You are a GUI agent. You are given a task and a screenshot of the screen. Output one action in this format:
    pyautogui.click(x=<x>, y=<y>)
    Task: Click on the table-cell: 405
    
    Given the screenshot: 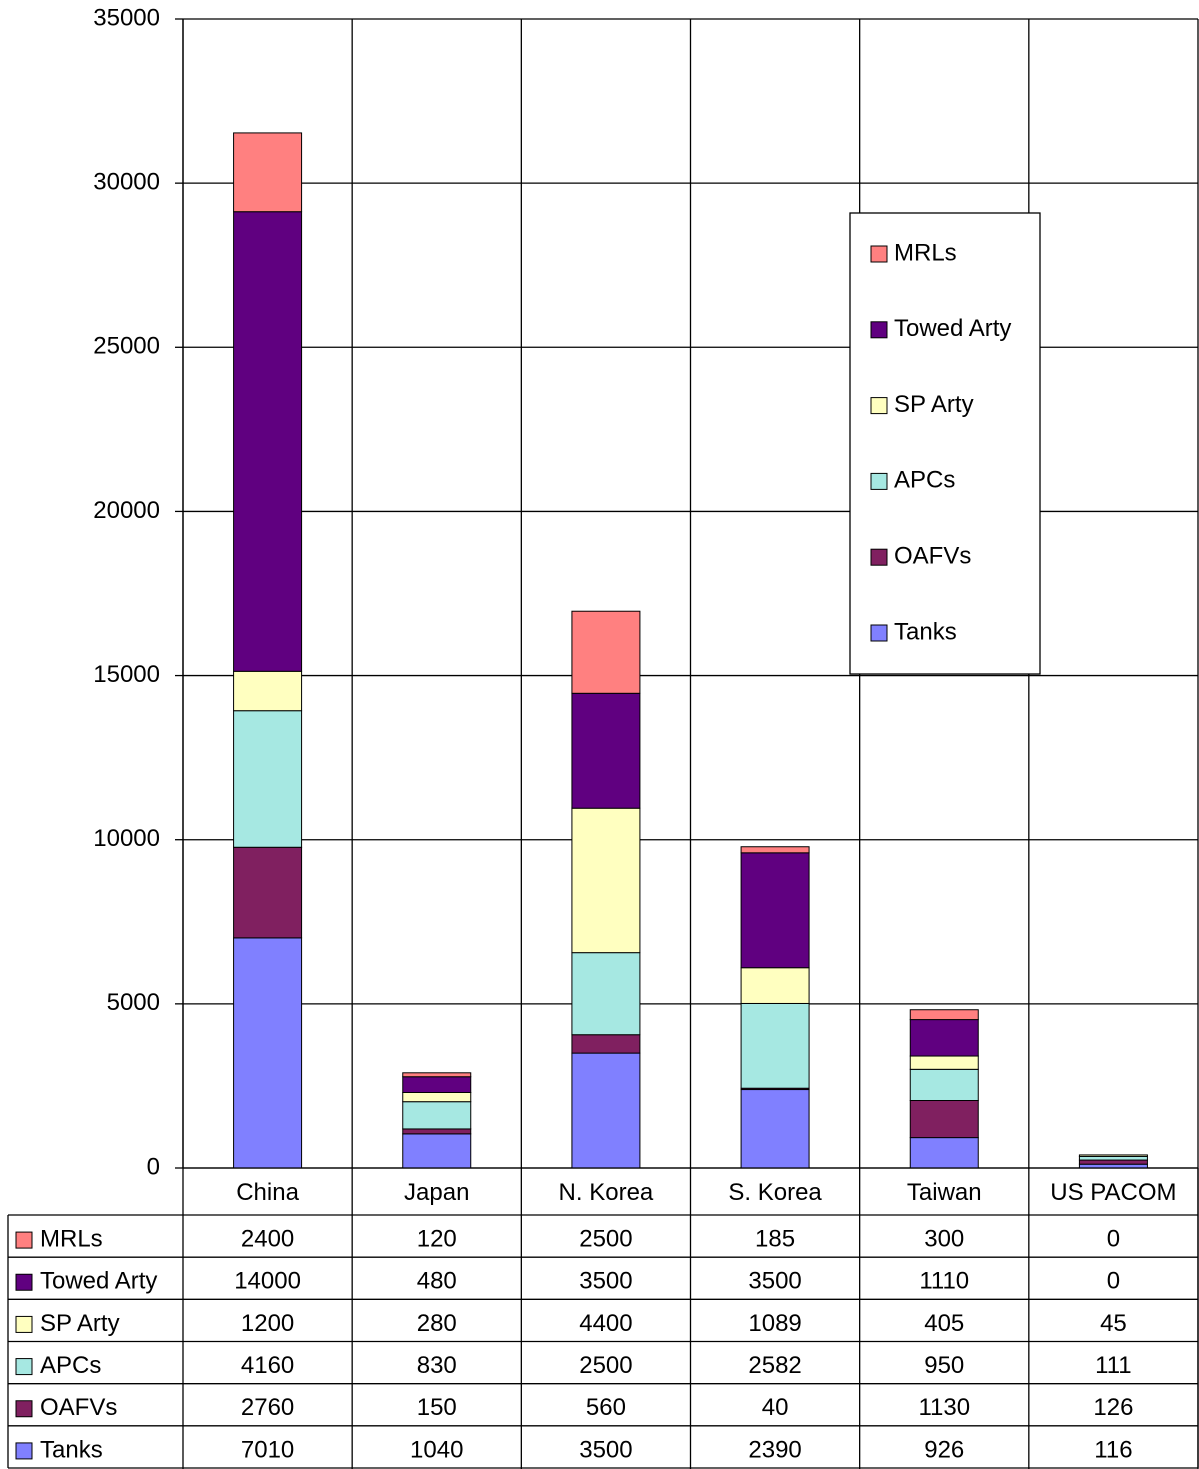 What is the action you would take?
    pyautogui.click(x=944, y=1323)
    